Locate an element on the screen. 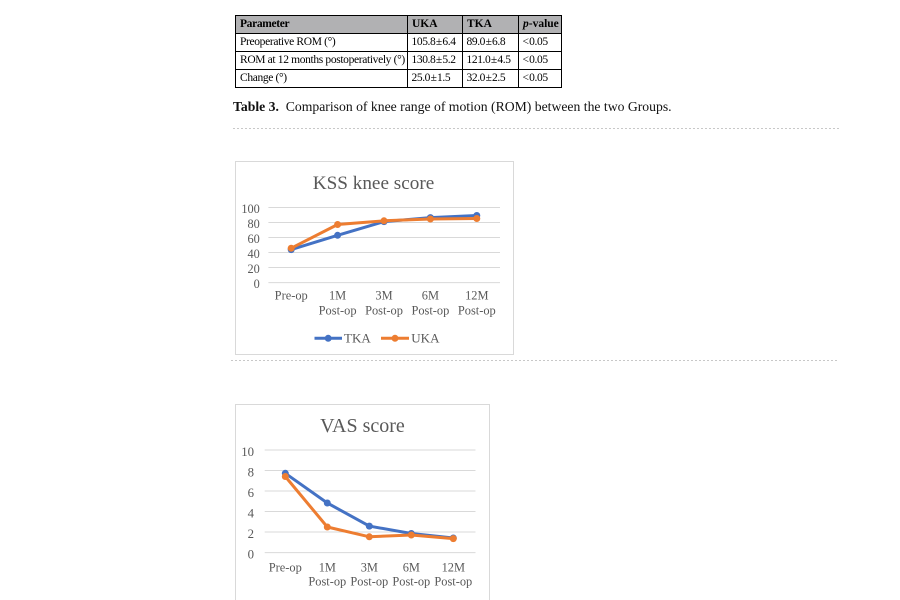 This screenshot has height=600, width=900. svg-text: VAS score is located at coordinates (362, 426).